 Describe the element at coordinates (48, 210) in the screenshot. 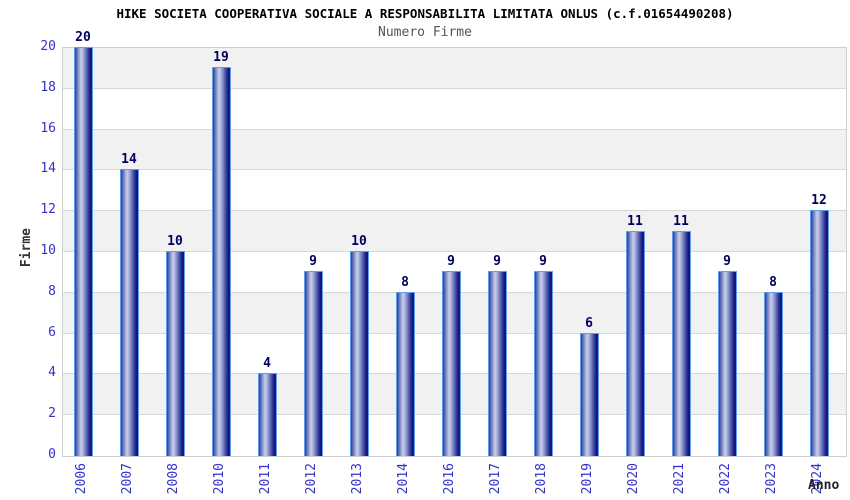

I see `y-tick-label: 12` at that location.